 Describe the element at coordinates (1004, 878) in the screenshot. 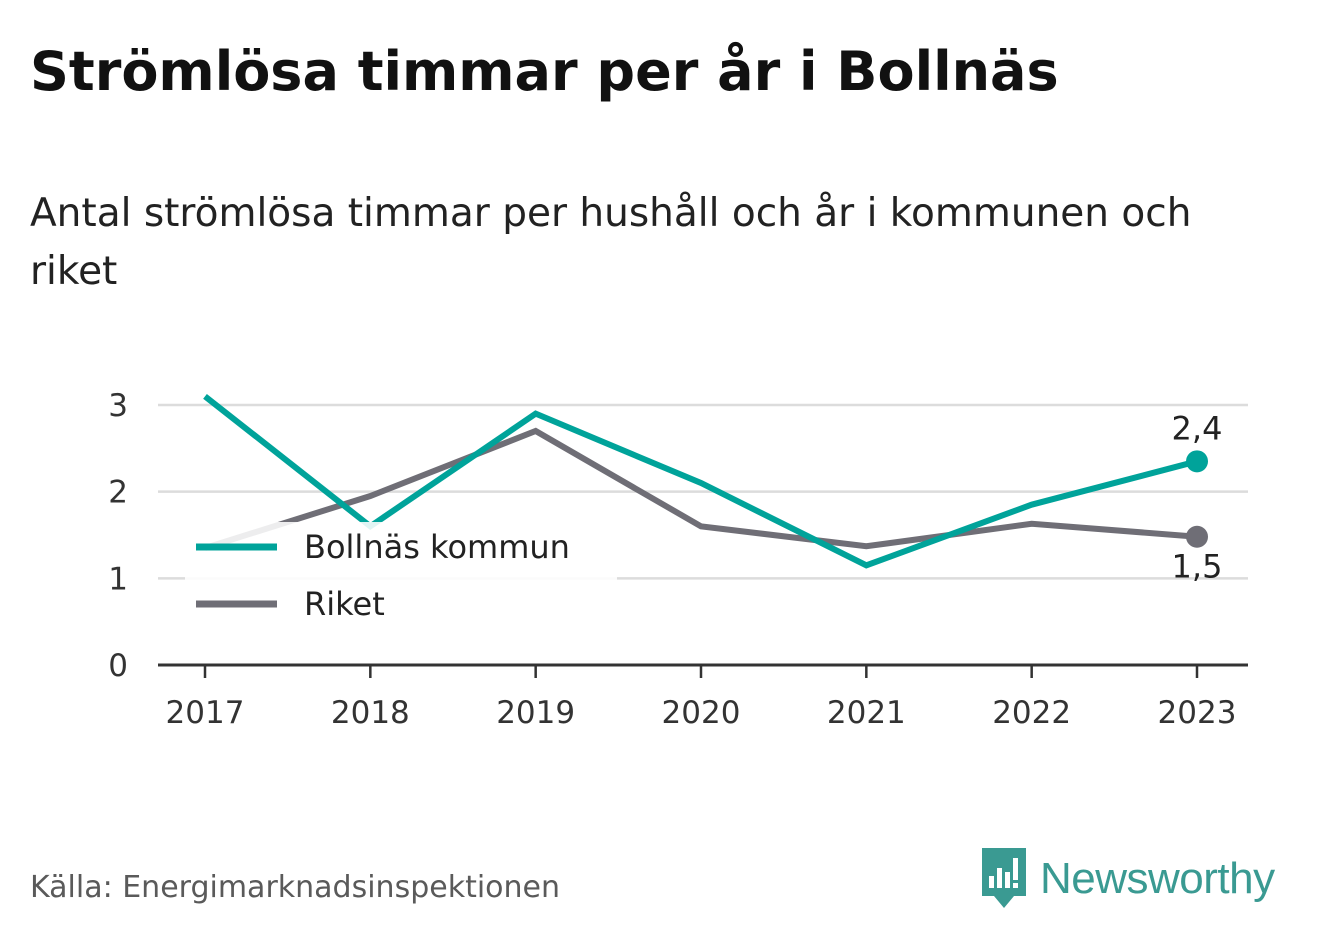

I see `newsworthy-logo-icon` at that location.